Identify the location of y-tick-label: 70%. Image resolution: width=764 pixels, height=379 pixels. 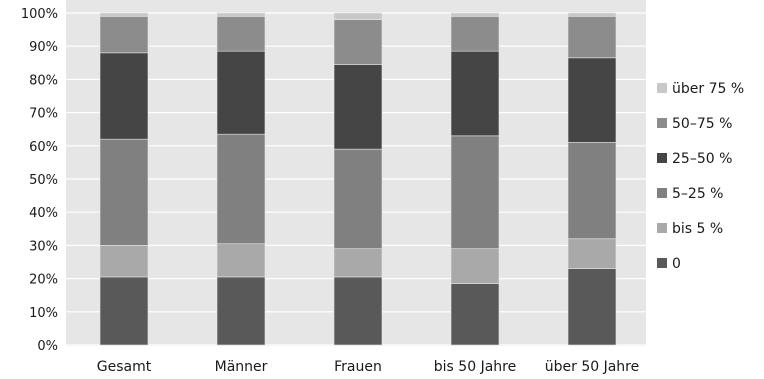
(43, 114).